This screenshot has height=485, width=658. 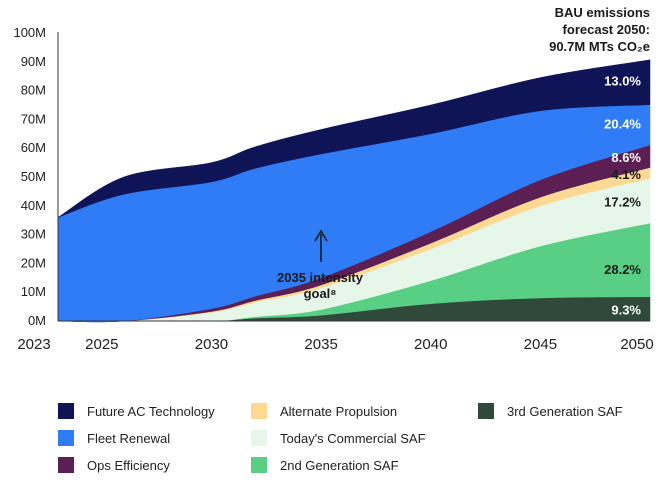 I want to click on percent-label: 20.4%, so click(x=622, y=124).